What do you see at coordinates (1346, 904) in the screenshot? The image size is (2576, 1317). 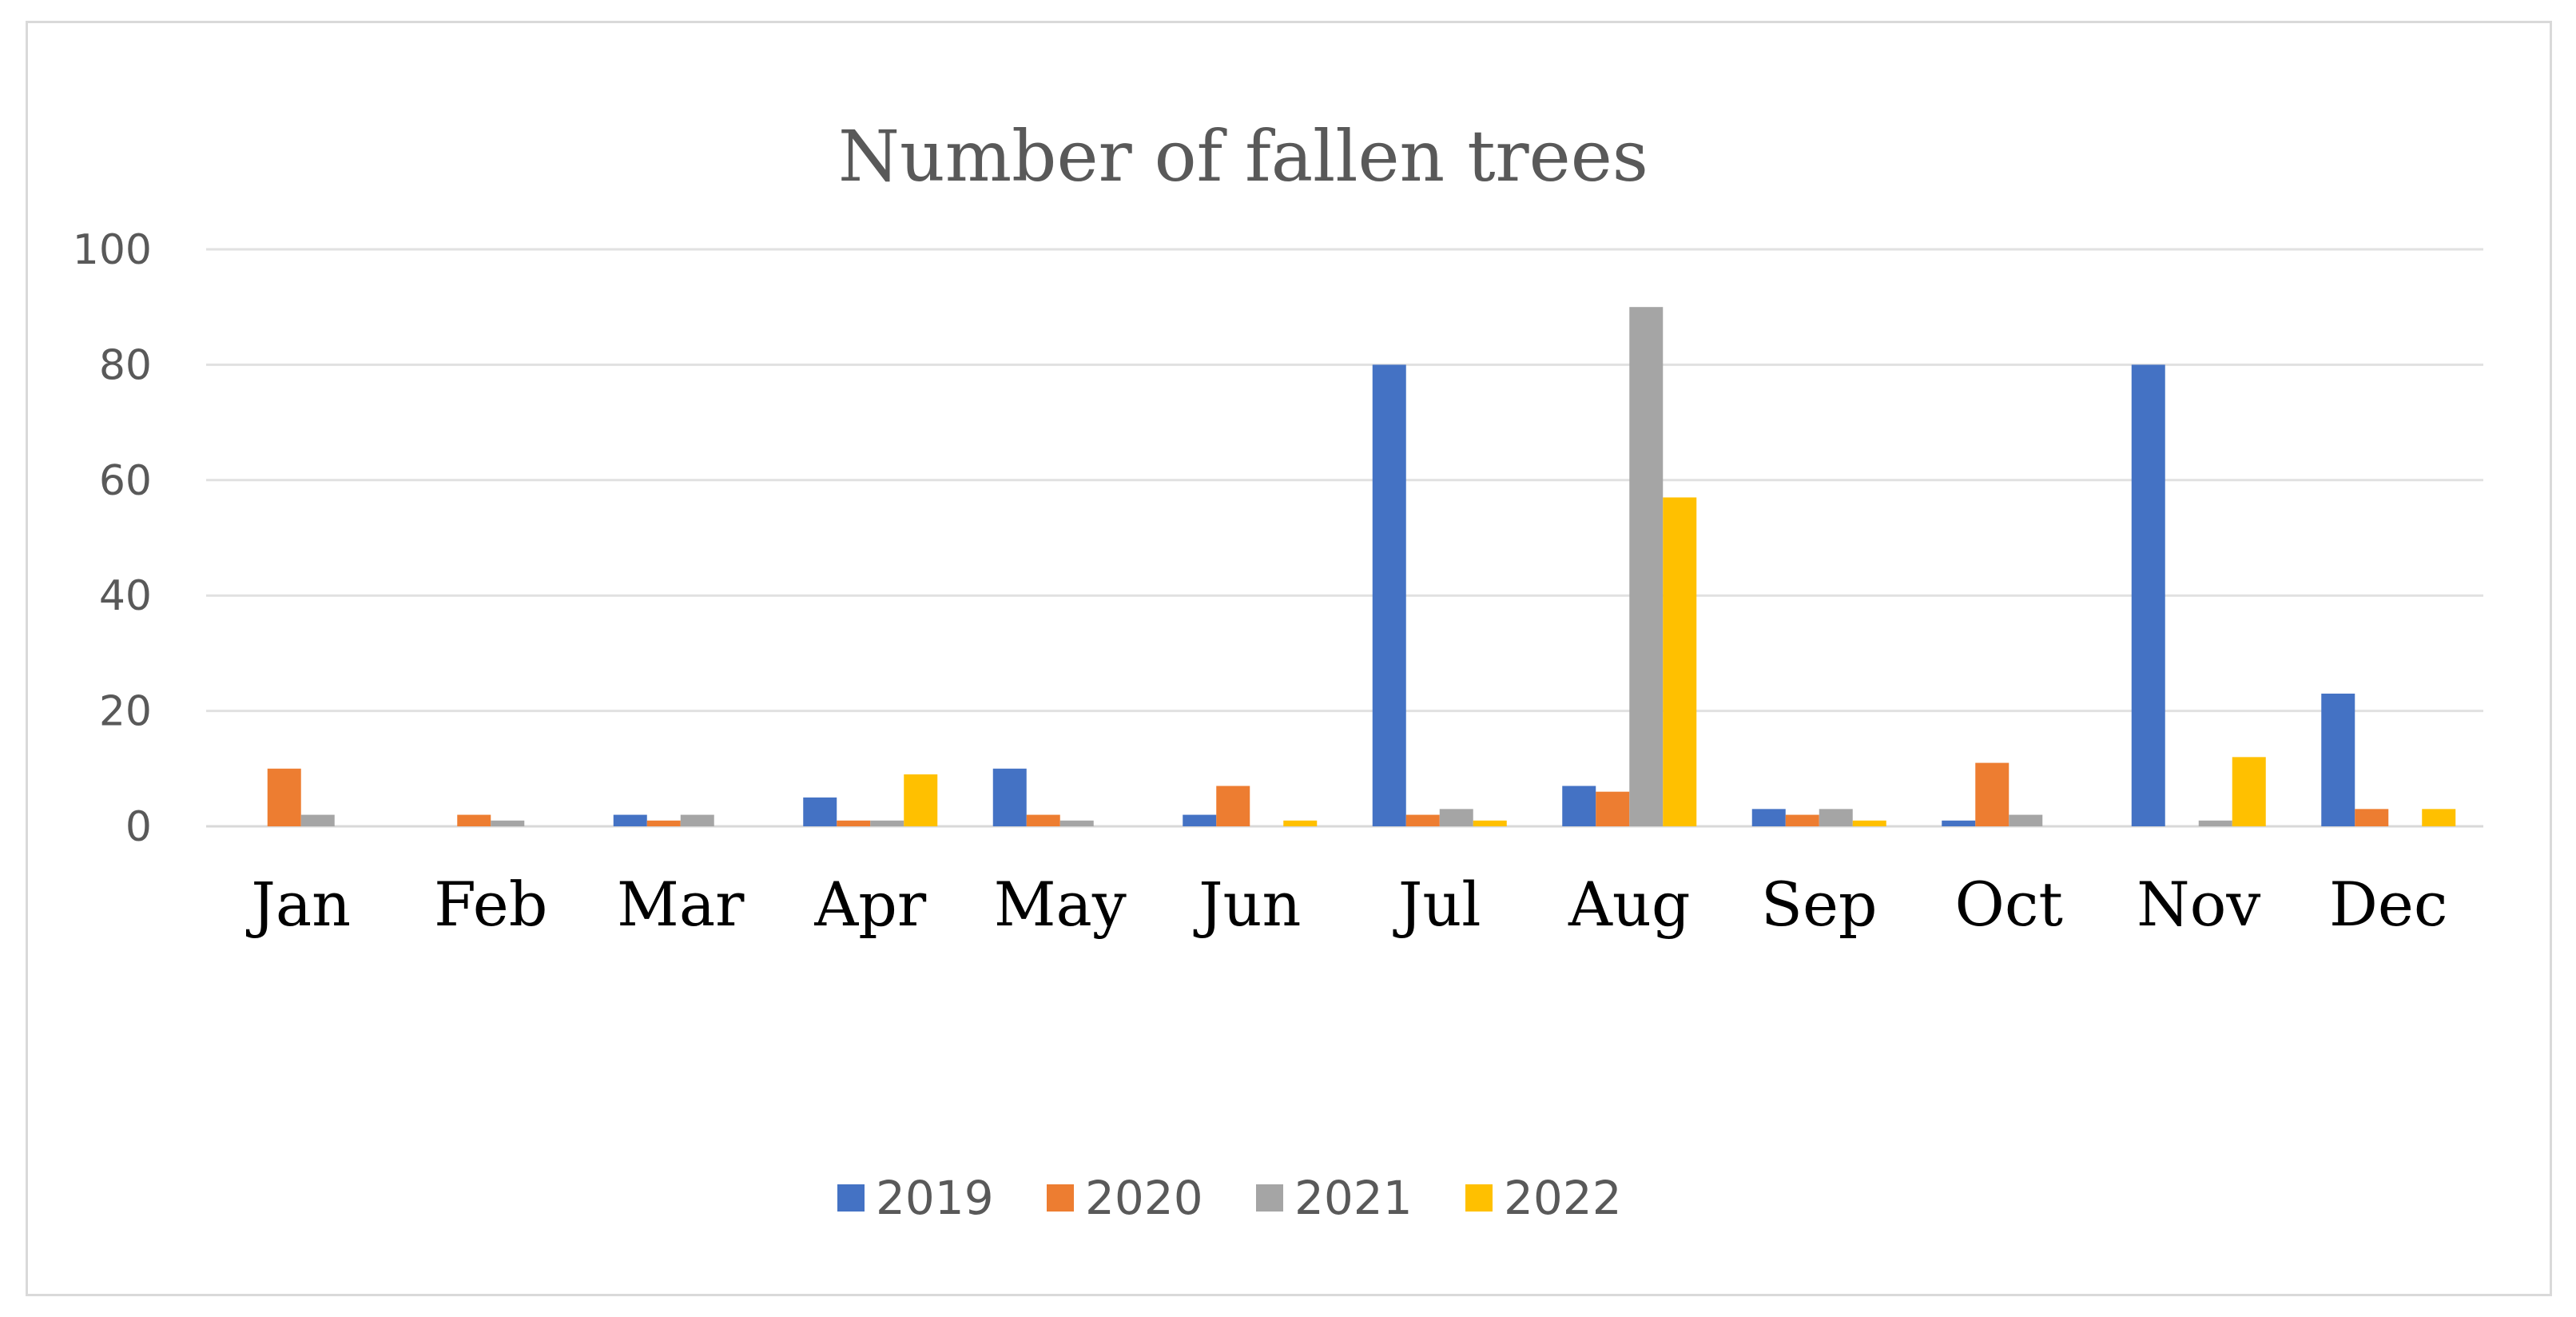 I see `x-axis-ticks: Jan Feb Mar Apr May Jun Jul Aug Sep Oct Nov Dec` at bounding box center [1346, 904].